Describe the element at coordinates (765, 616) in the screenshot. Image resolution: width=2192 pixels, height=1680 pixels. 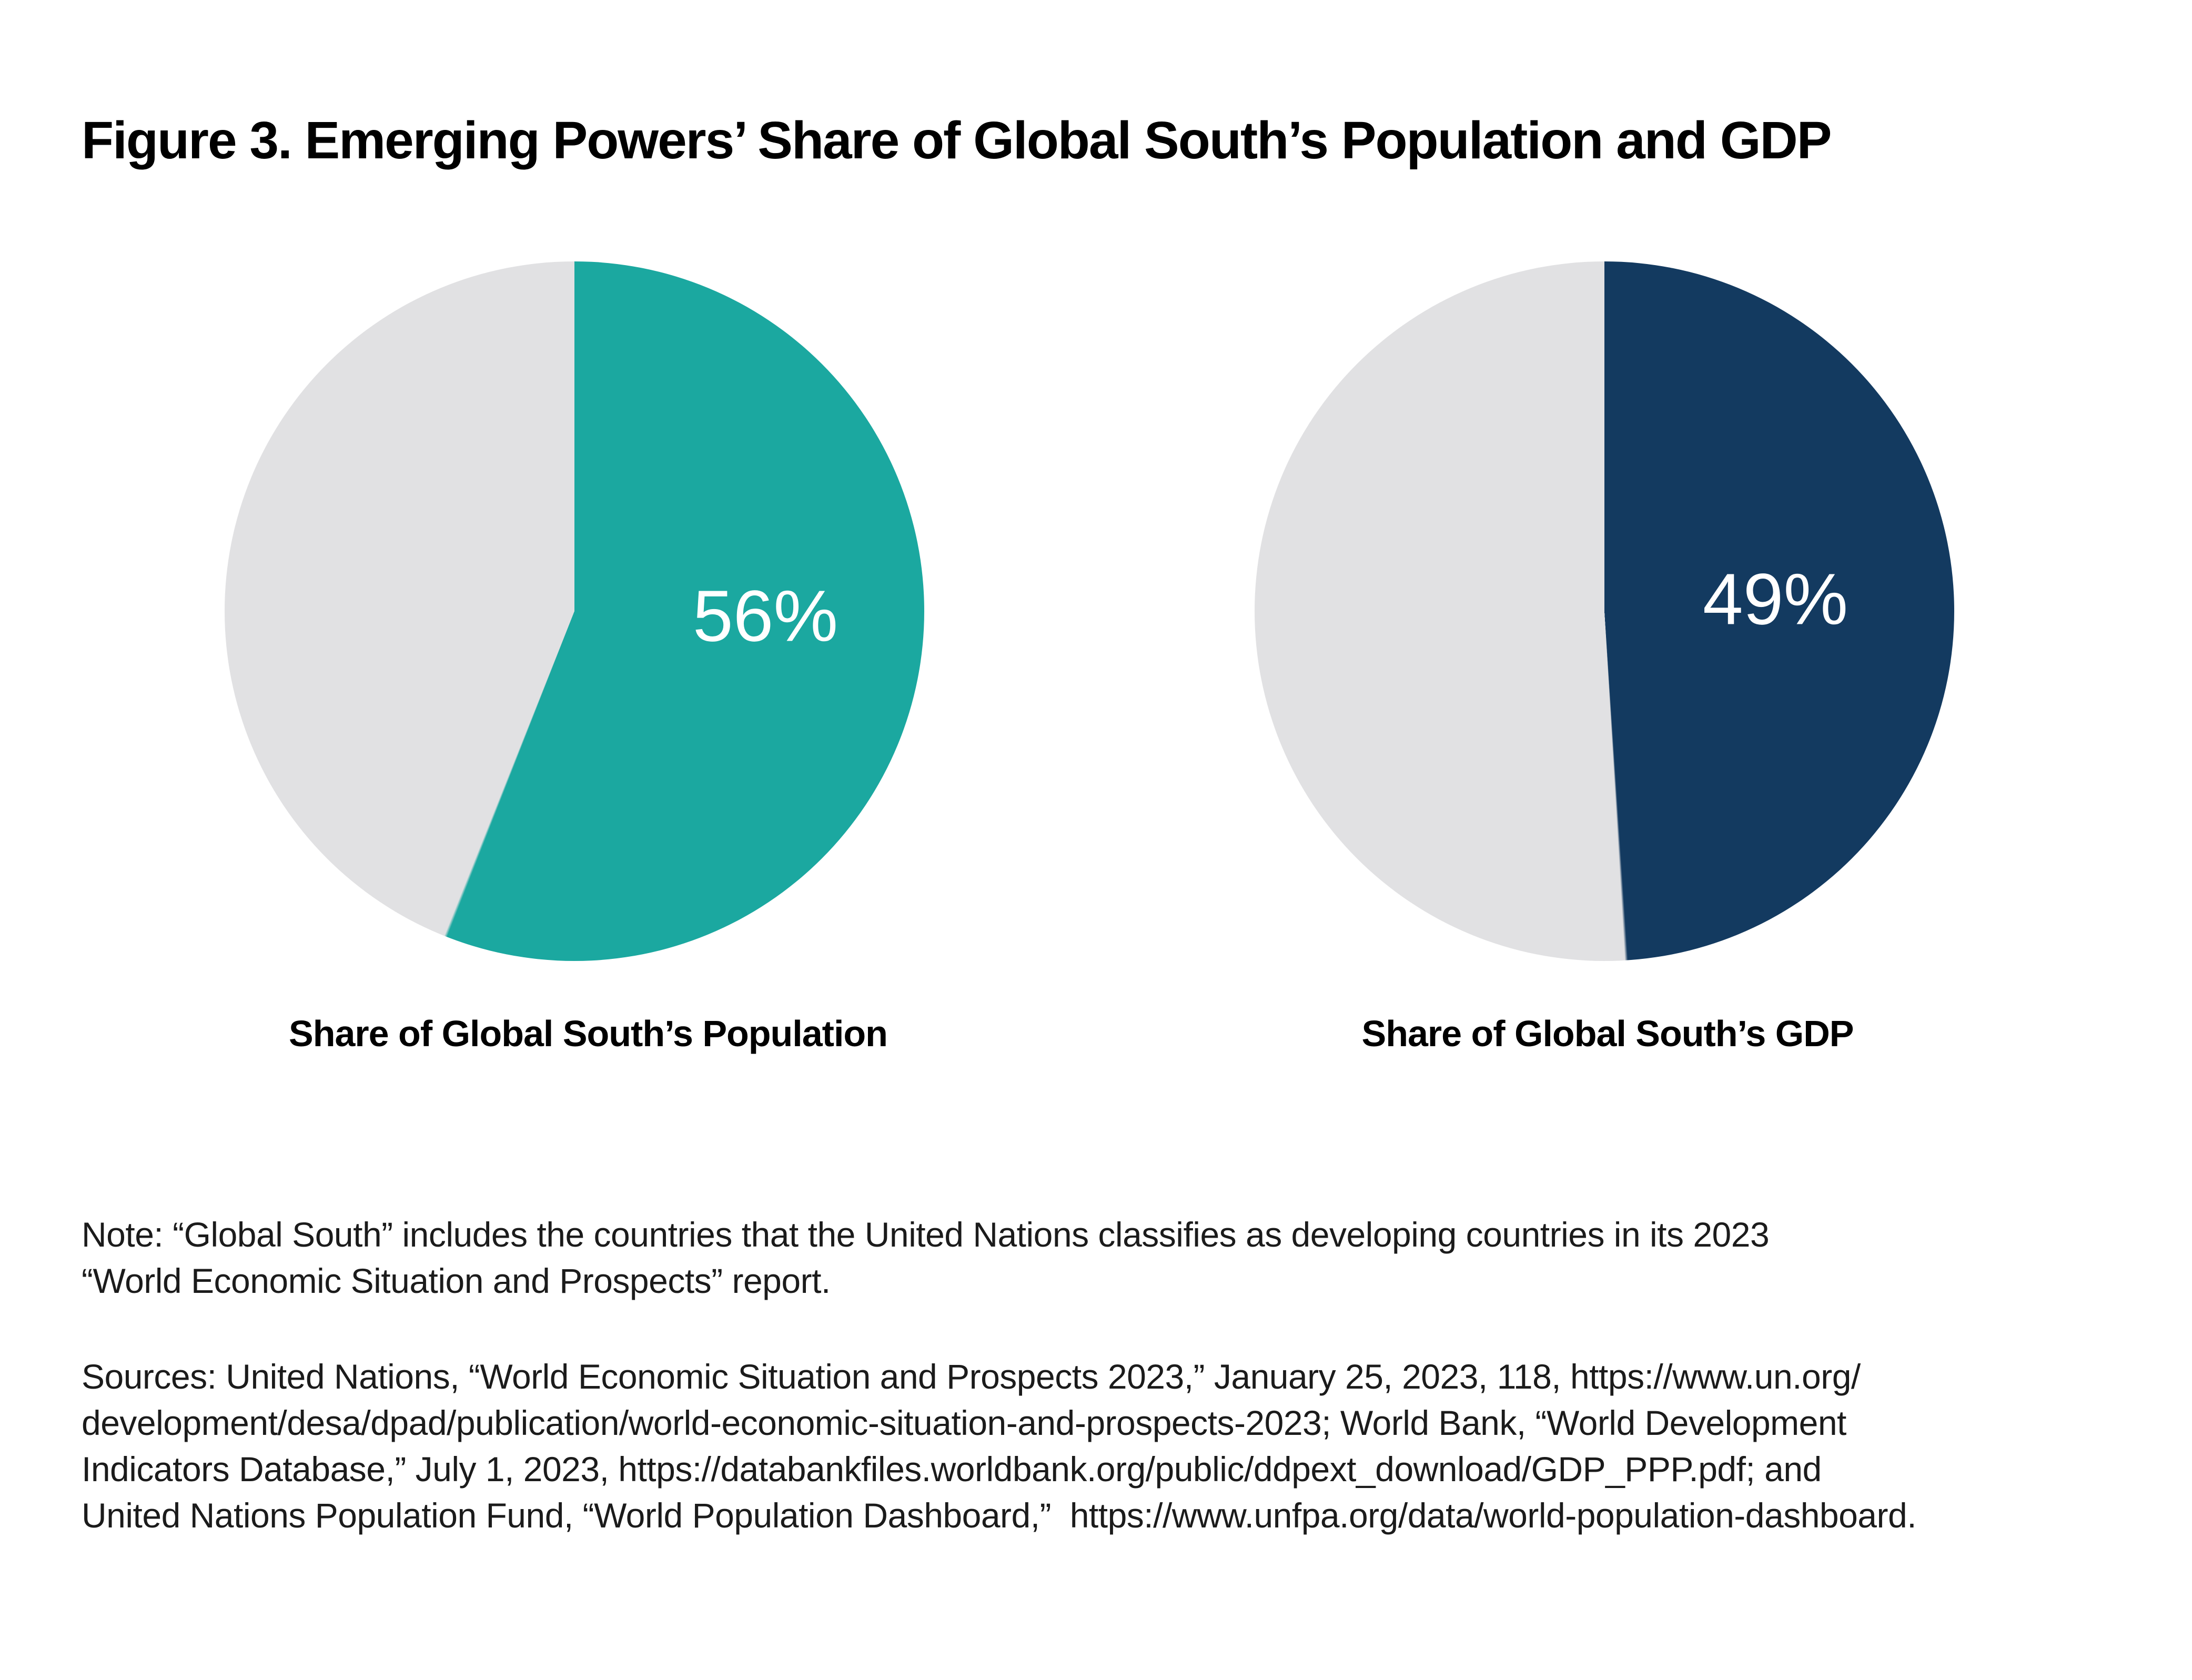
I see `population-pie-value-label: 56%` at that location.